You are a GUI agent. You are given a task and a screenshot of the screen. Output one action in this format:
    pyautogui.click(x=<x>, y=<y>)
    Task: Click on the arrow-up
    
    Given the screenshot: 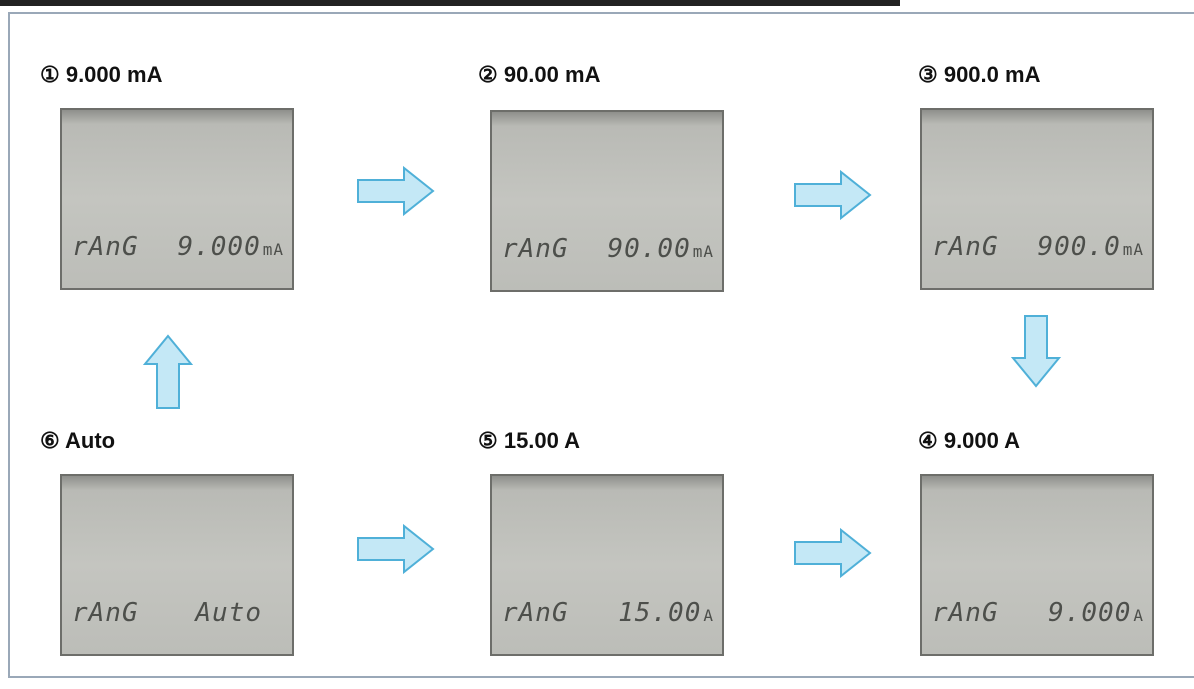 What is the action you would take?
    pyautogui.click(x=168, y=371)
    